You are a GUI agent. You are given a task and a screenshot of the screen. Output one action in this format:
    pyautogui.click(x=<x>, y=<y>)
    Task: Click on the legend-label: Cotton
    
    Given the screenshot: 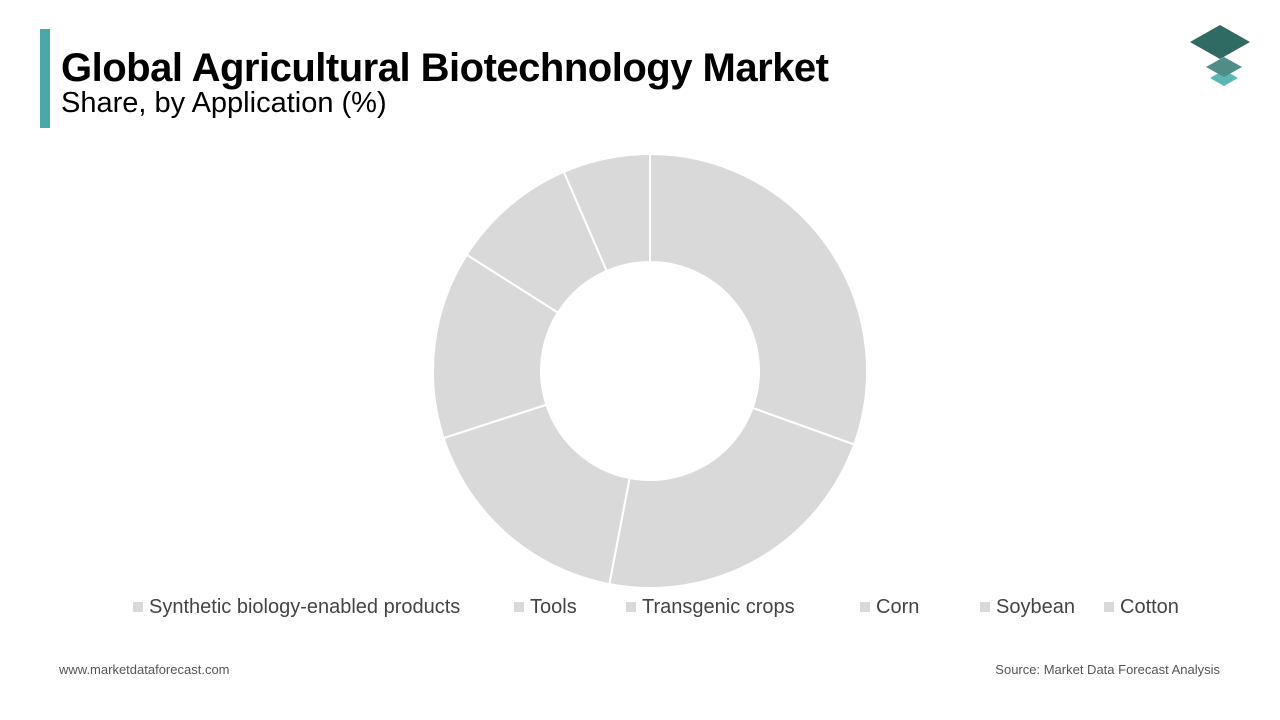 What is the action you would take?
    pyautogui.click(x=1149, y=606)
    